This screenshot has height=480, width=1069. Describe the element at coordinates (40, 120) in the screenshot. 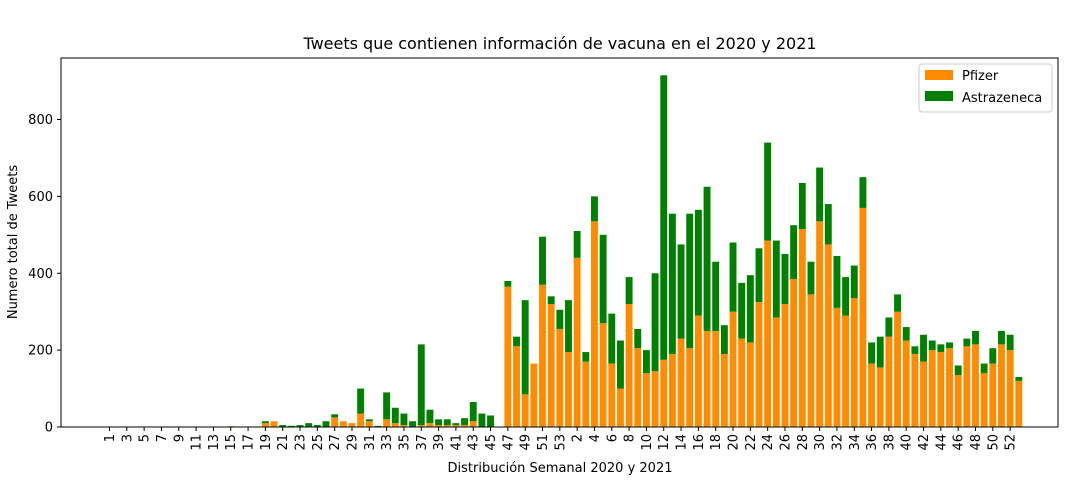

I see `y-tick-label: 800` at that location.